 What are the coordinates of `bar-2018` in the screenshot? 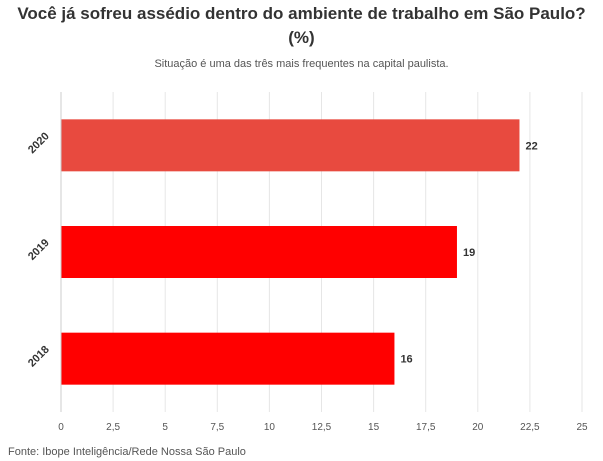 It's located at (228, 358).